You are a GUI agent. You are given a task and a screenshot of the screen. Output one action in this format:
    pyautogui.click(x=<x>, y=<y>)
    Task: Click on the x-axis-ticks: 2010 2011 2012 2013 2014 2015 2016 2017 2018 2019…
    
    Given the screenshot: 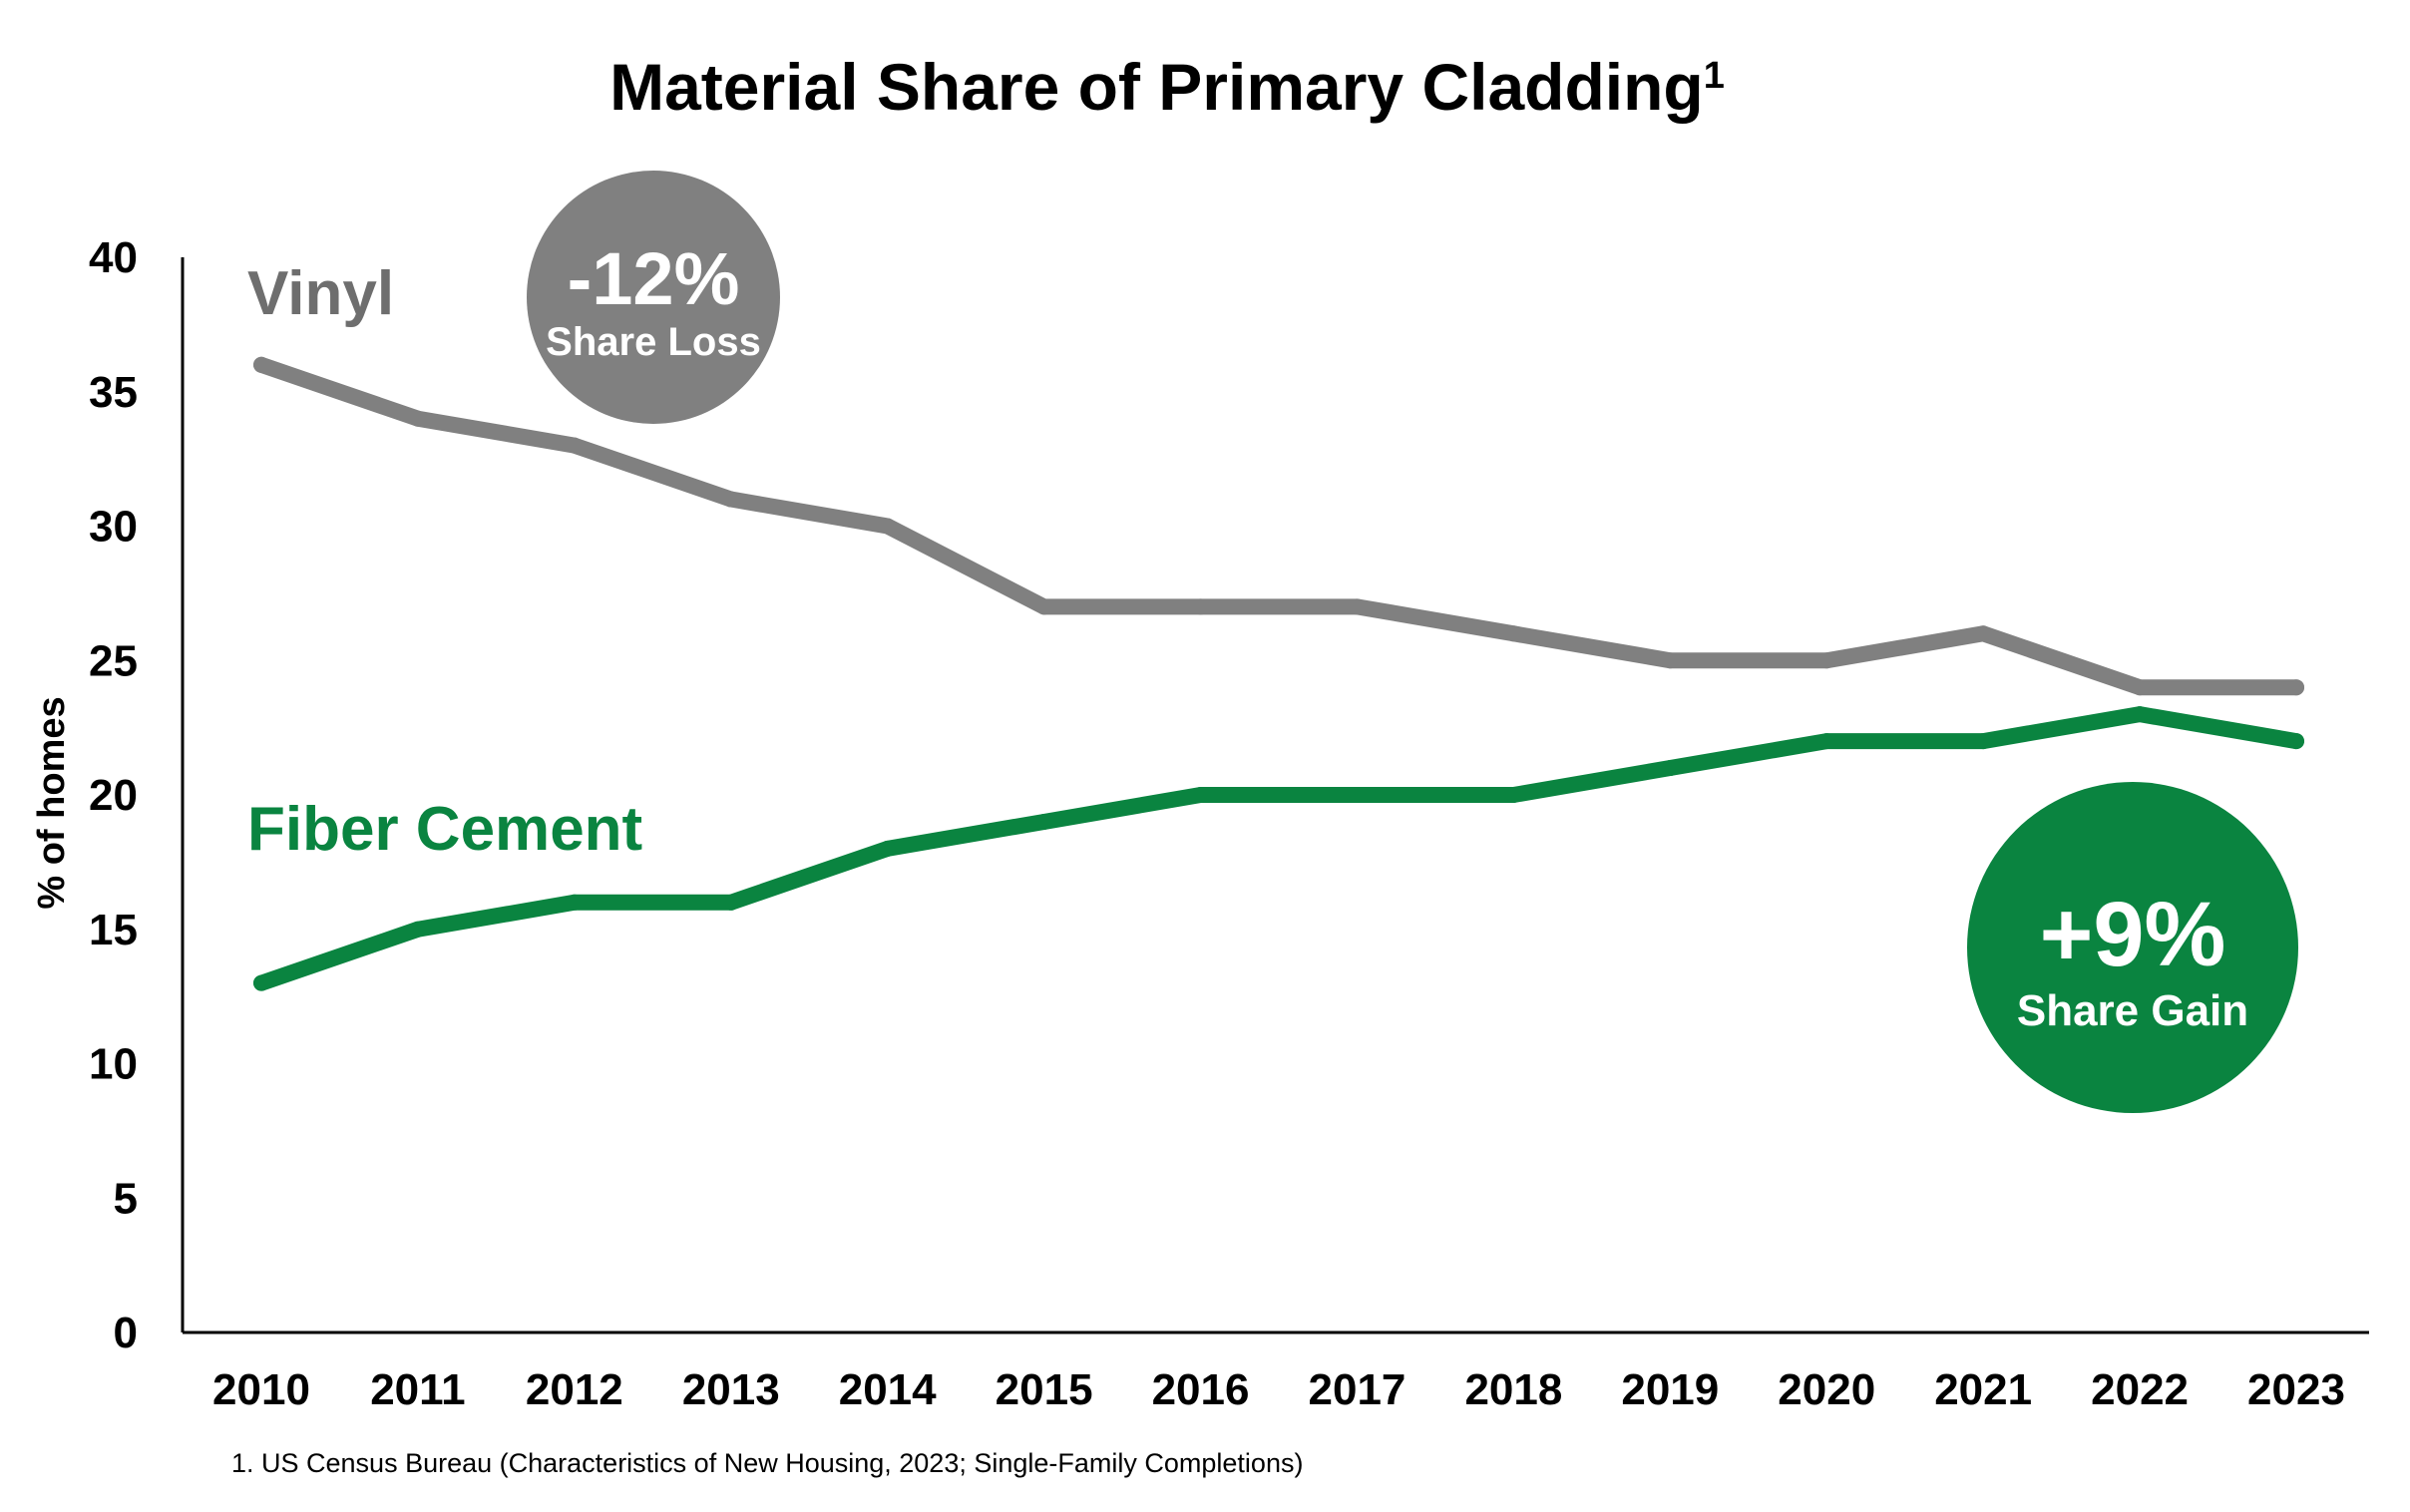 What is the action you would take?
    pyautogui.click(x=1278, y=1389)
    